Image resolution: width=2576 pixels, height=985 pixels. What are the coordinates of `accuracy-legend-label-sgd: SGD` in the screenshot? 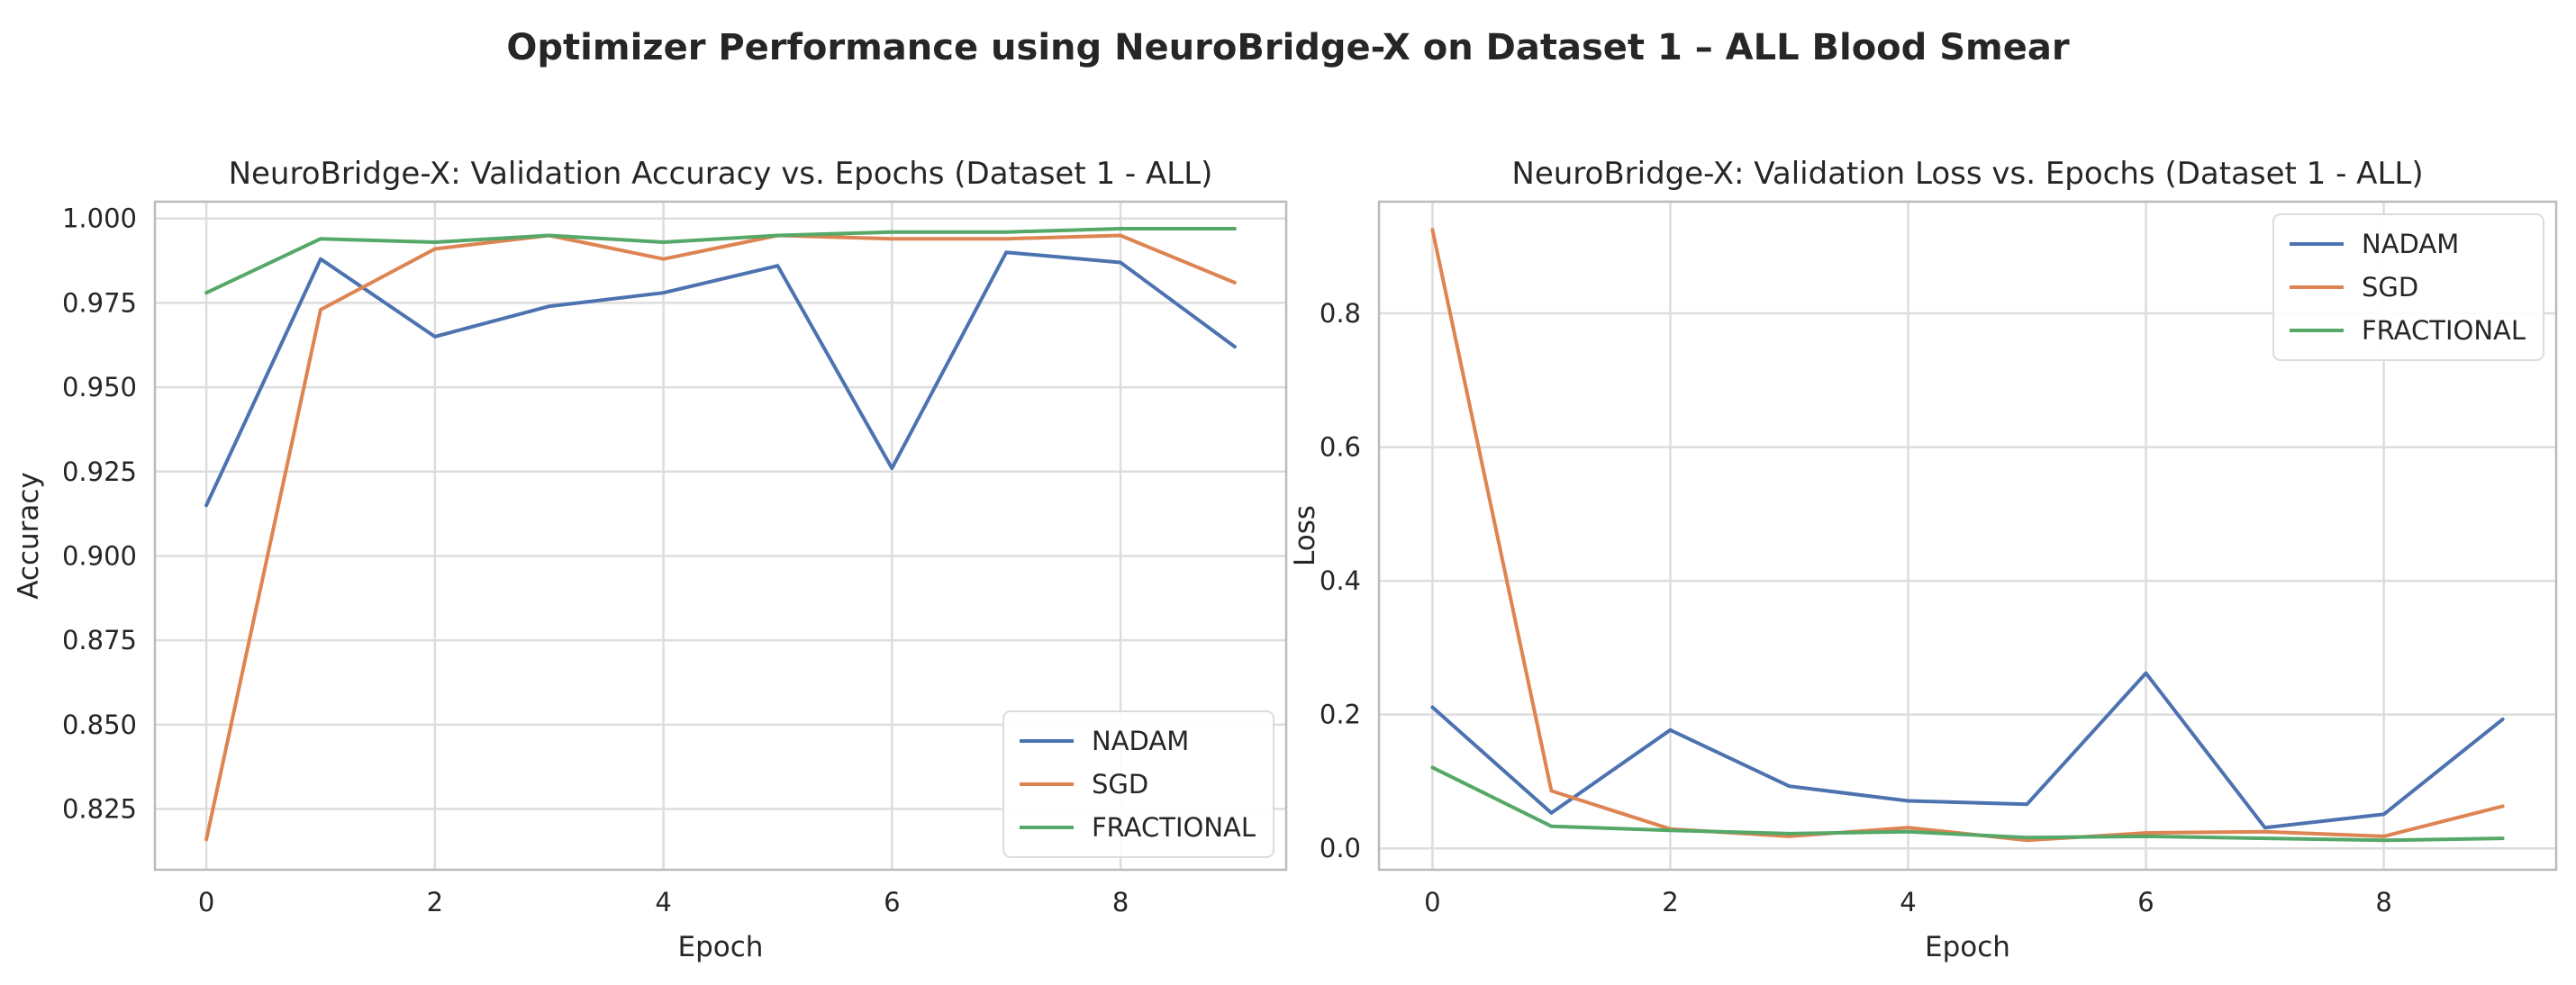 It's located at (1120, 785).